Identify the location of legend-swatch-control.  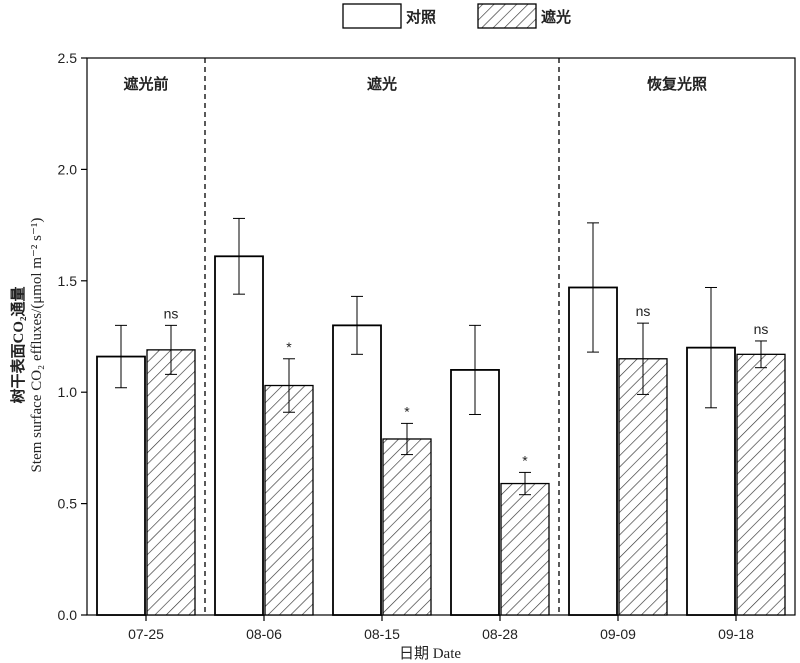
(372, 16).